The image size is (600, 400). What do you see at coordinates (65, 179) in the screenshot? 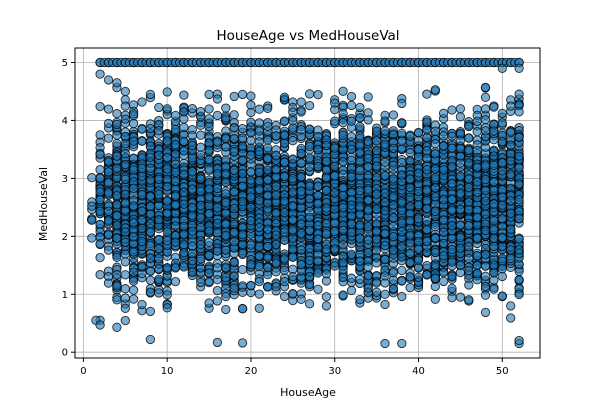
I see `y-tick-label: 3` at bounding box center [65, 179].